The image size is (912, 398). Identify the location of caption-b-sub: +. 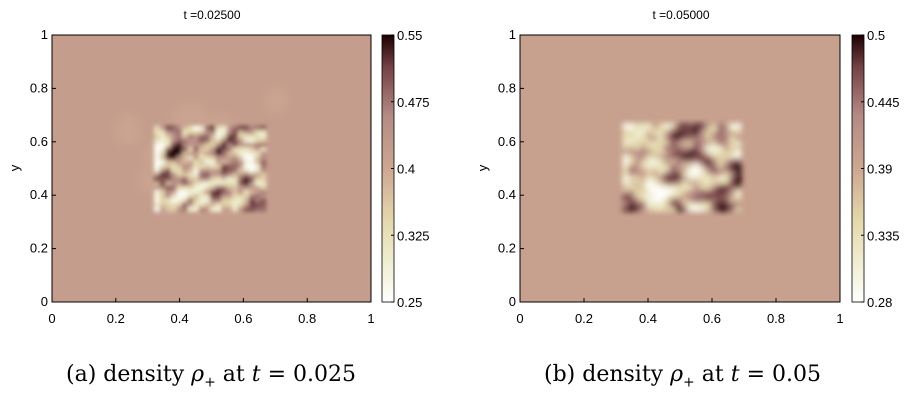
(689, 382).